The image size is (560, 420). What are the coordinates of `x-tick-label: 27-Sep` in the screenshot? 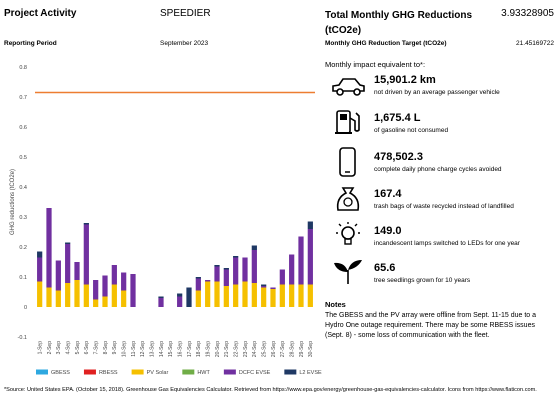 It's located at (283, 349).